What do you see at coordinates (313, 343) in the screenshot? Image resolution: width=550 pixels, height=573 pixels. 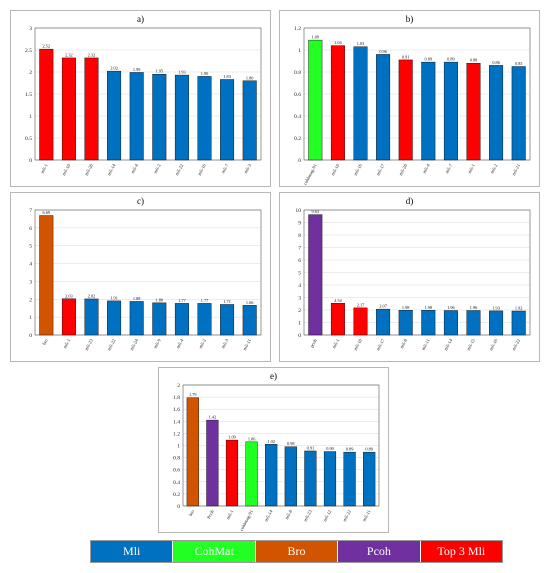 I see `x-tick-label: pcoh` at bounding box center [313, 343].